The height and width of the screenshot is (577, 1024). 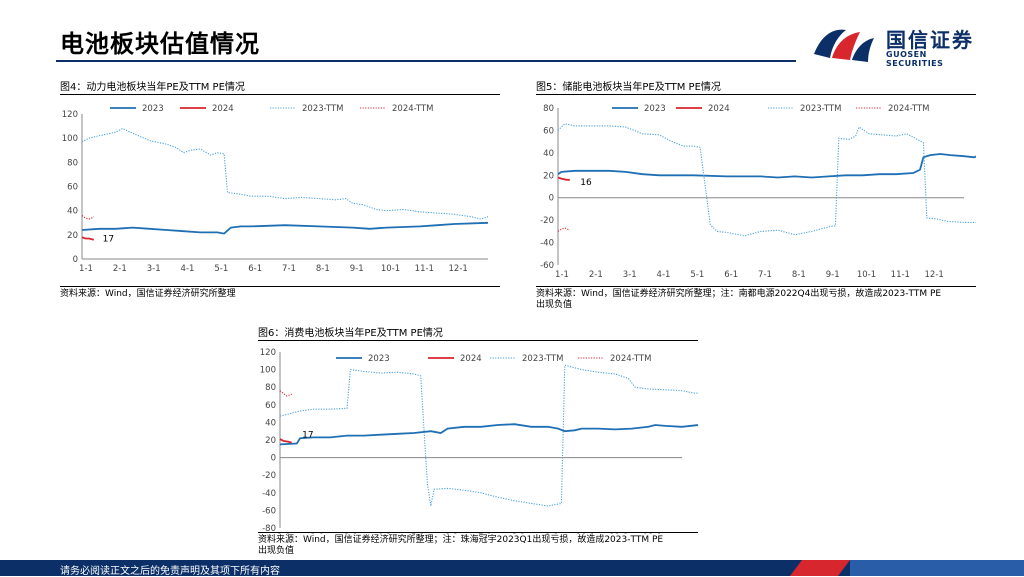 What do you see at coordinates (152, 87) in the screenshot?
I see `chart-caption: 图4：动力电池板块当年PE及TTM PE情况` at bounding box center [152, 87].